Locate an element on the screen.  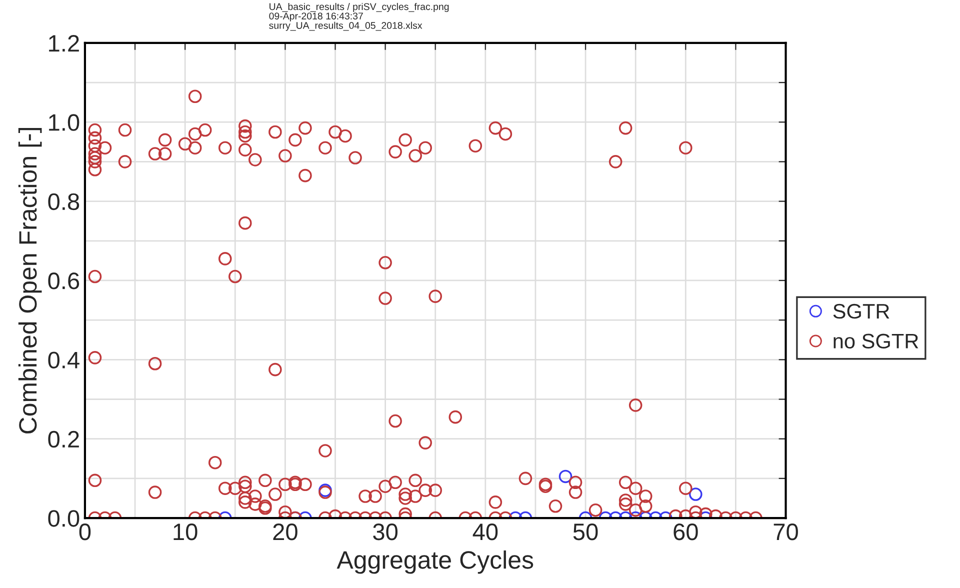
y-tick-label: 0.4 is located at coordinates (64, 360).